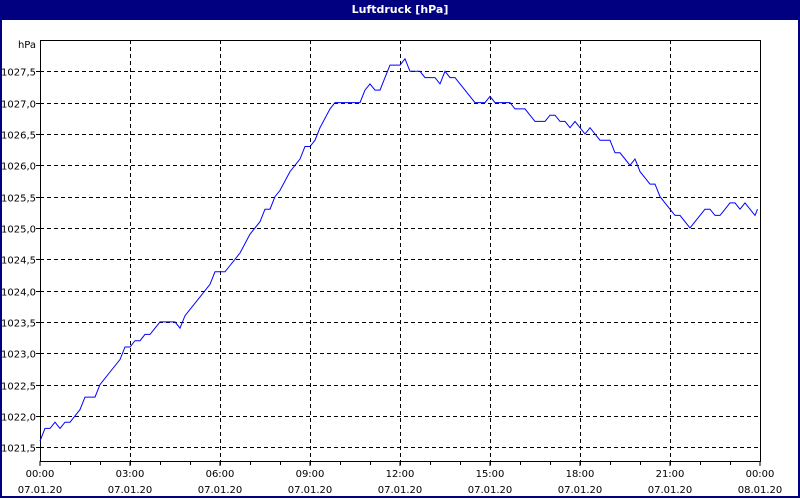 Image resolution: width=800 pixels, height=500 pixels. I want to click on y-tick-label: 1021,5, so click(18, 449).